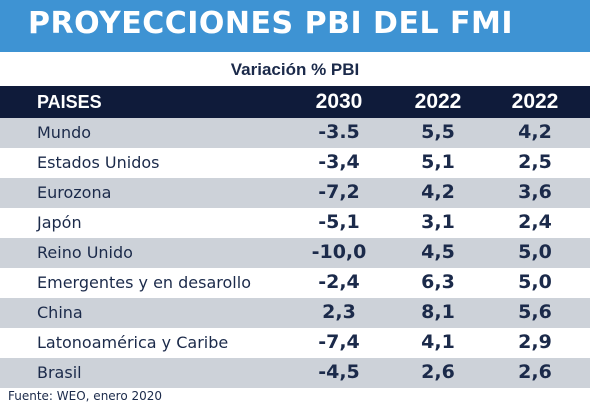  I want to click on table-row: Emergentes y en desarollo -2,4 6,3 5,0, so click(295, 283).